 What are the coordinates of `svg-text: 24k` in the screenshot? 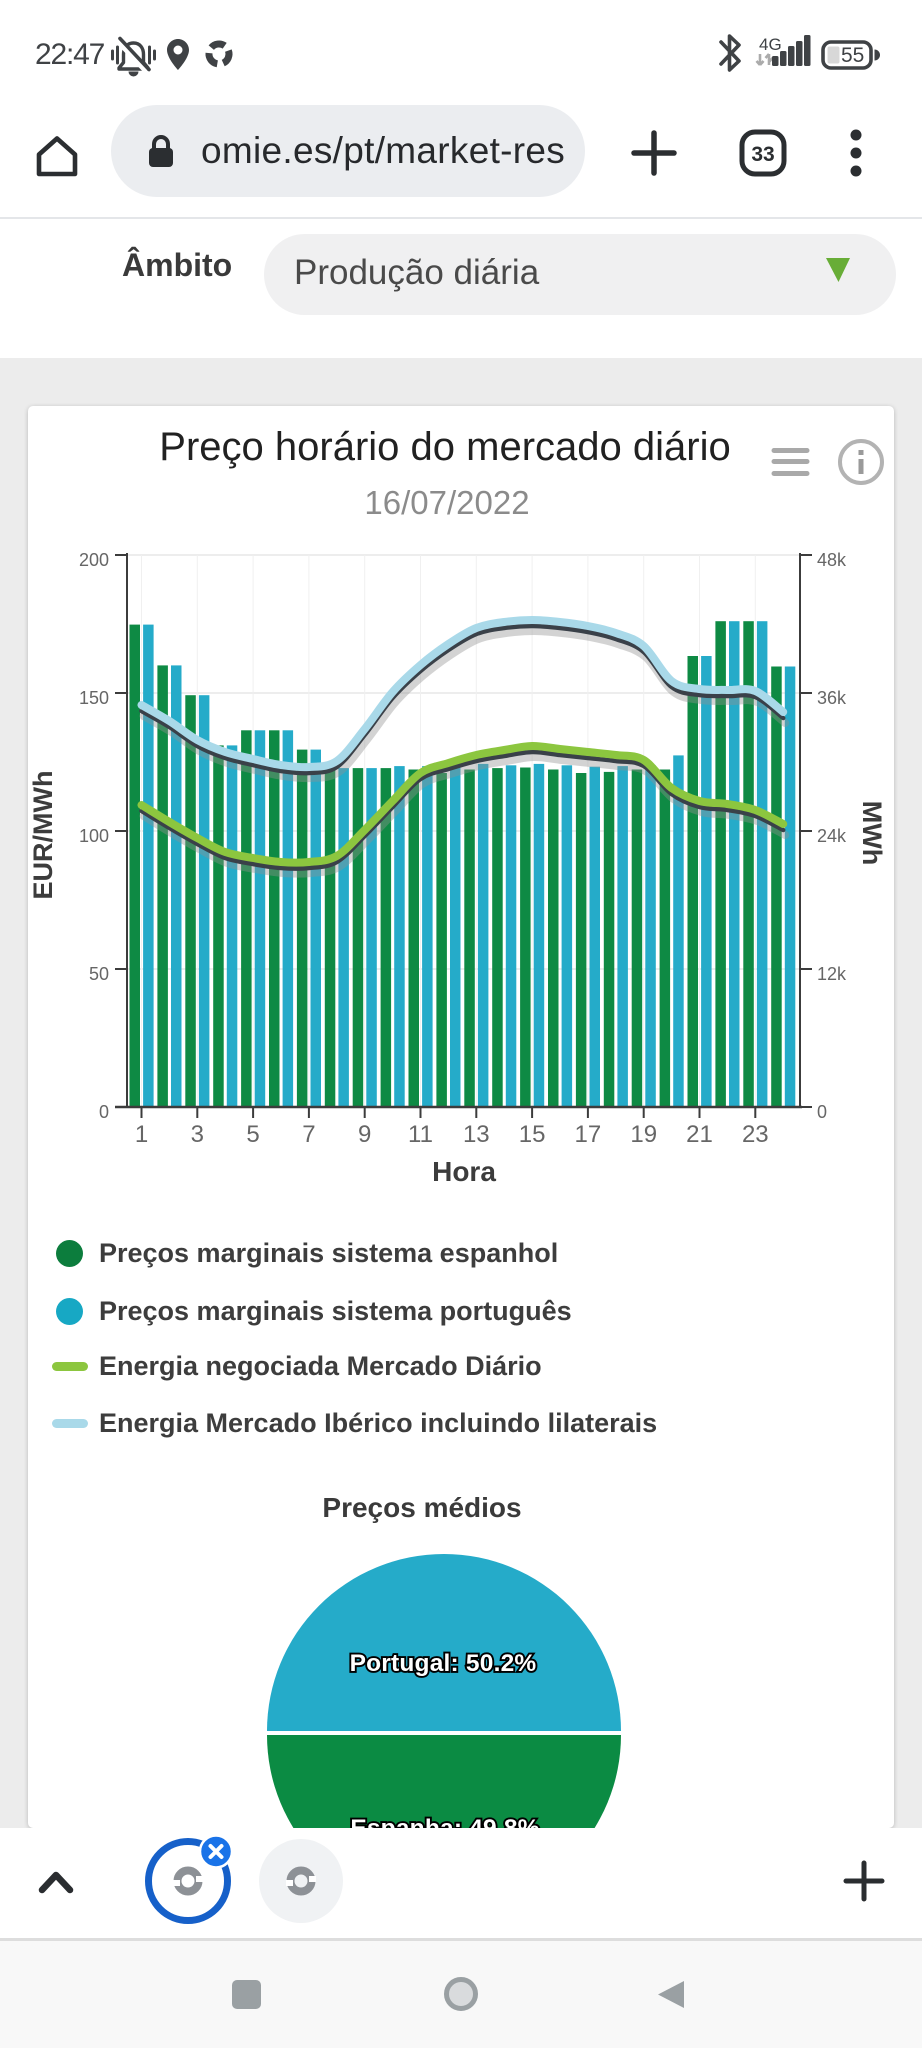 It's located at (832, 836).